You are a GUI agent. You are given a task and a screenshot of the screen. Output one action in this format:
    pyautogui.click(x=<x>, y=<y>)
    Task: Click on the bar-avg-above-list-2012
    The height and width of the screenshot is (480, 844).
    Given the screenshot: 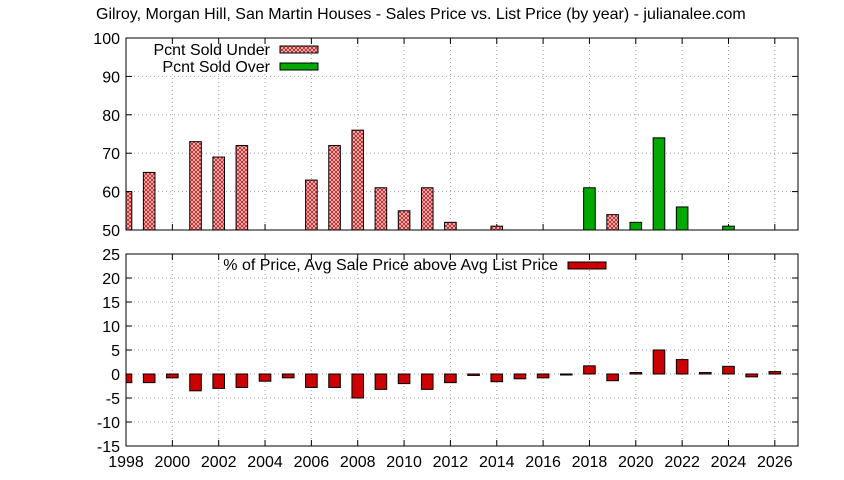 What is the action you would take?
    pyautogui.click(x=450, y=378)
    